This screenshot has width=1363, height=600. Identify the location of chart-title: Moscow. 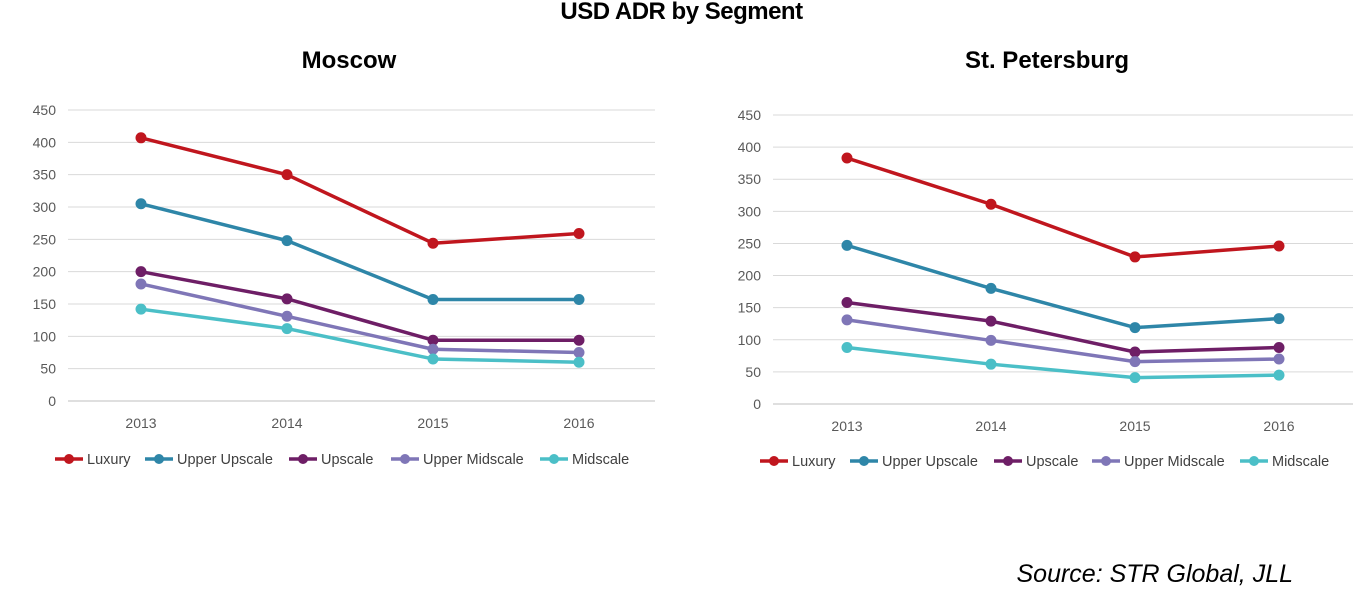
(349, 60).